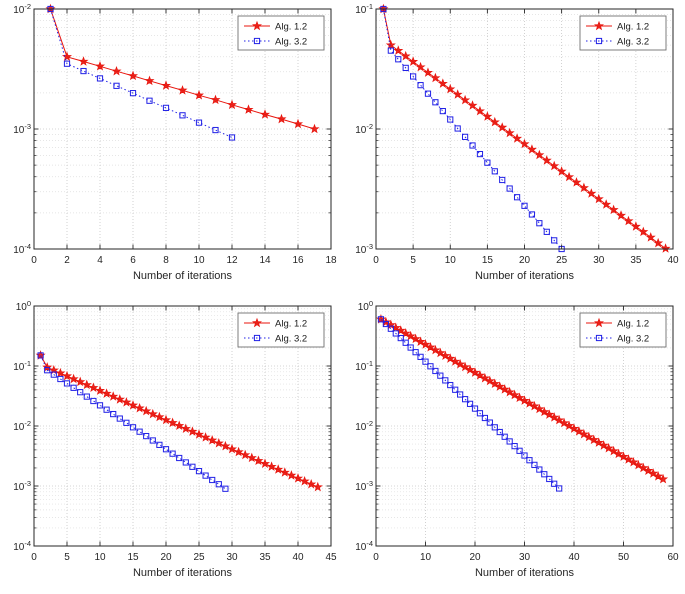  I want to click on x-tick-label: 45, so click(331, 557).